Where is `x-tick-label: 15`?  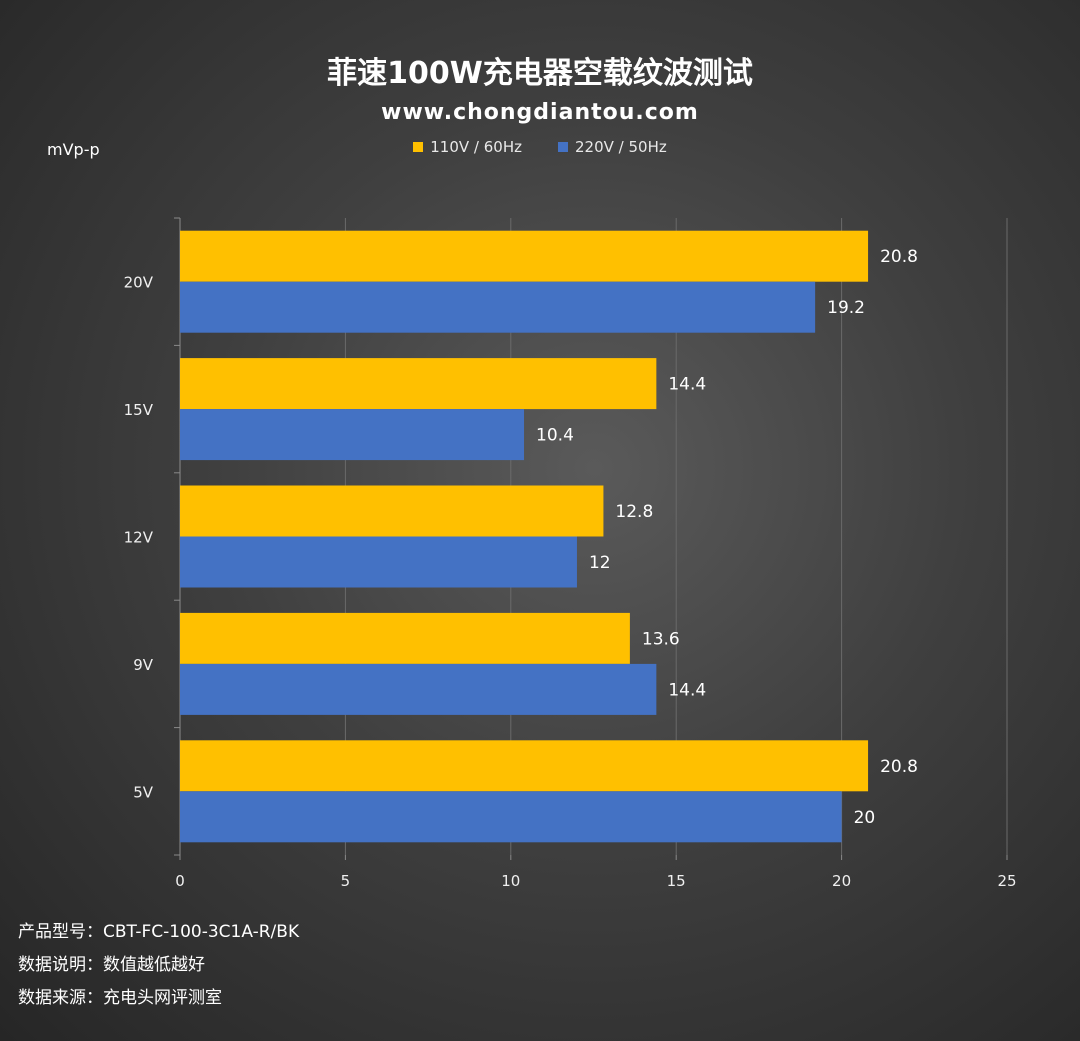
x-tick-label: 15 is located at coordinates (676, 881).